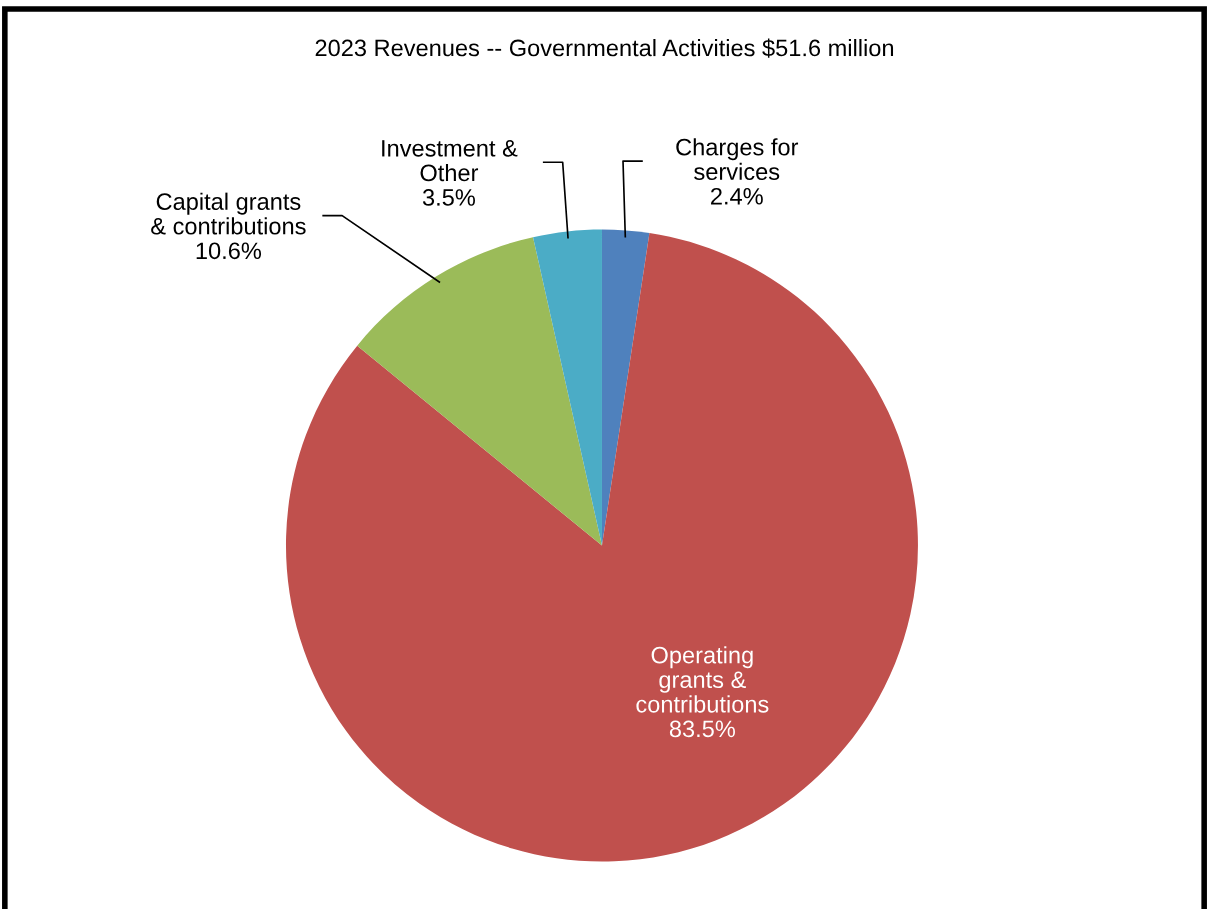 The image size is (1209, 909). Describe the element at coordinates (604, 48) in the screenshot. I see `chart-title: 2023 Revenues -- Governmental Activities $51.6 million` at that location.